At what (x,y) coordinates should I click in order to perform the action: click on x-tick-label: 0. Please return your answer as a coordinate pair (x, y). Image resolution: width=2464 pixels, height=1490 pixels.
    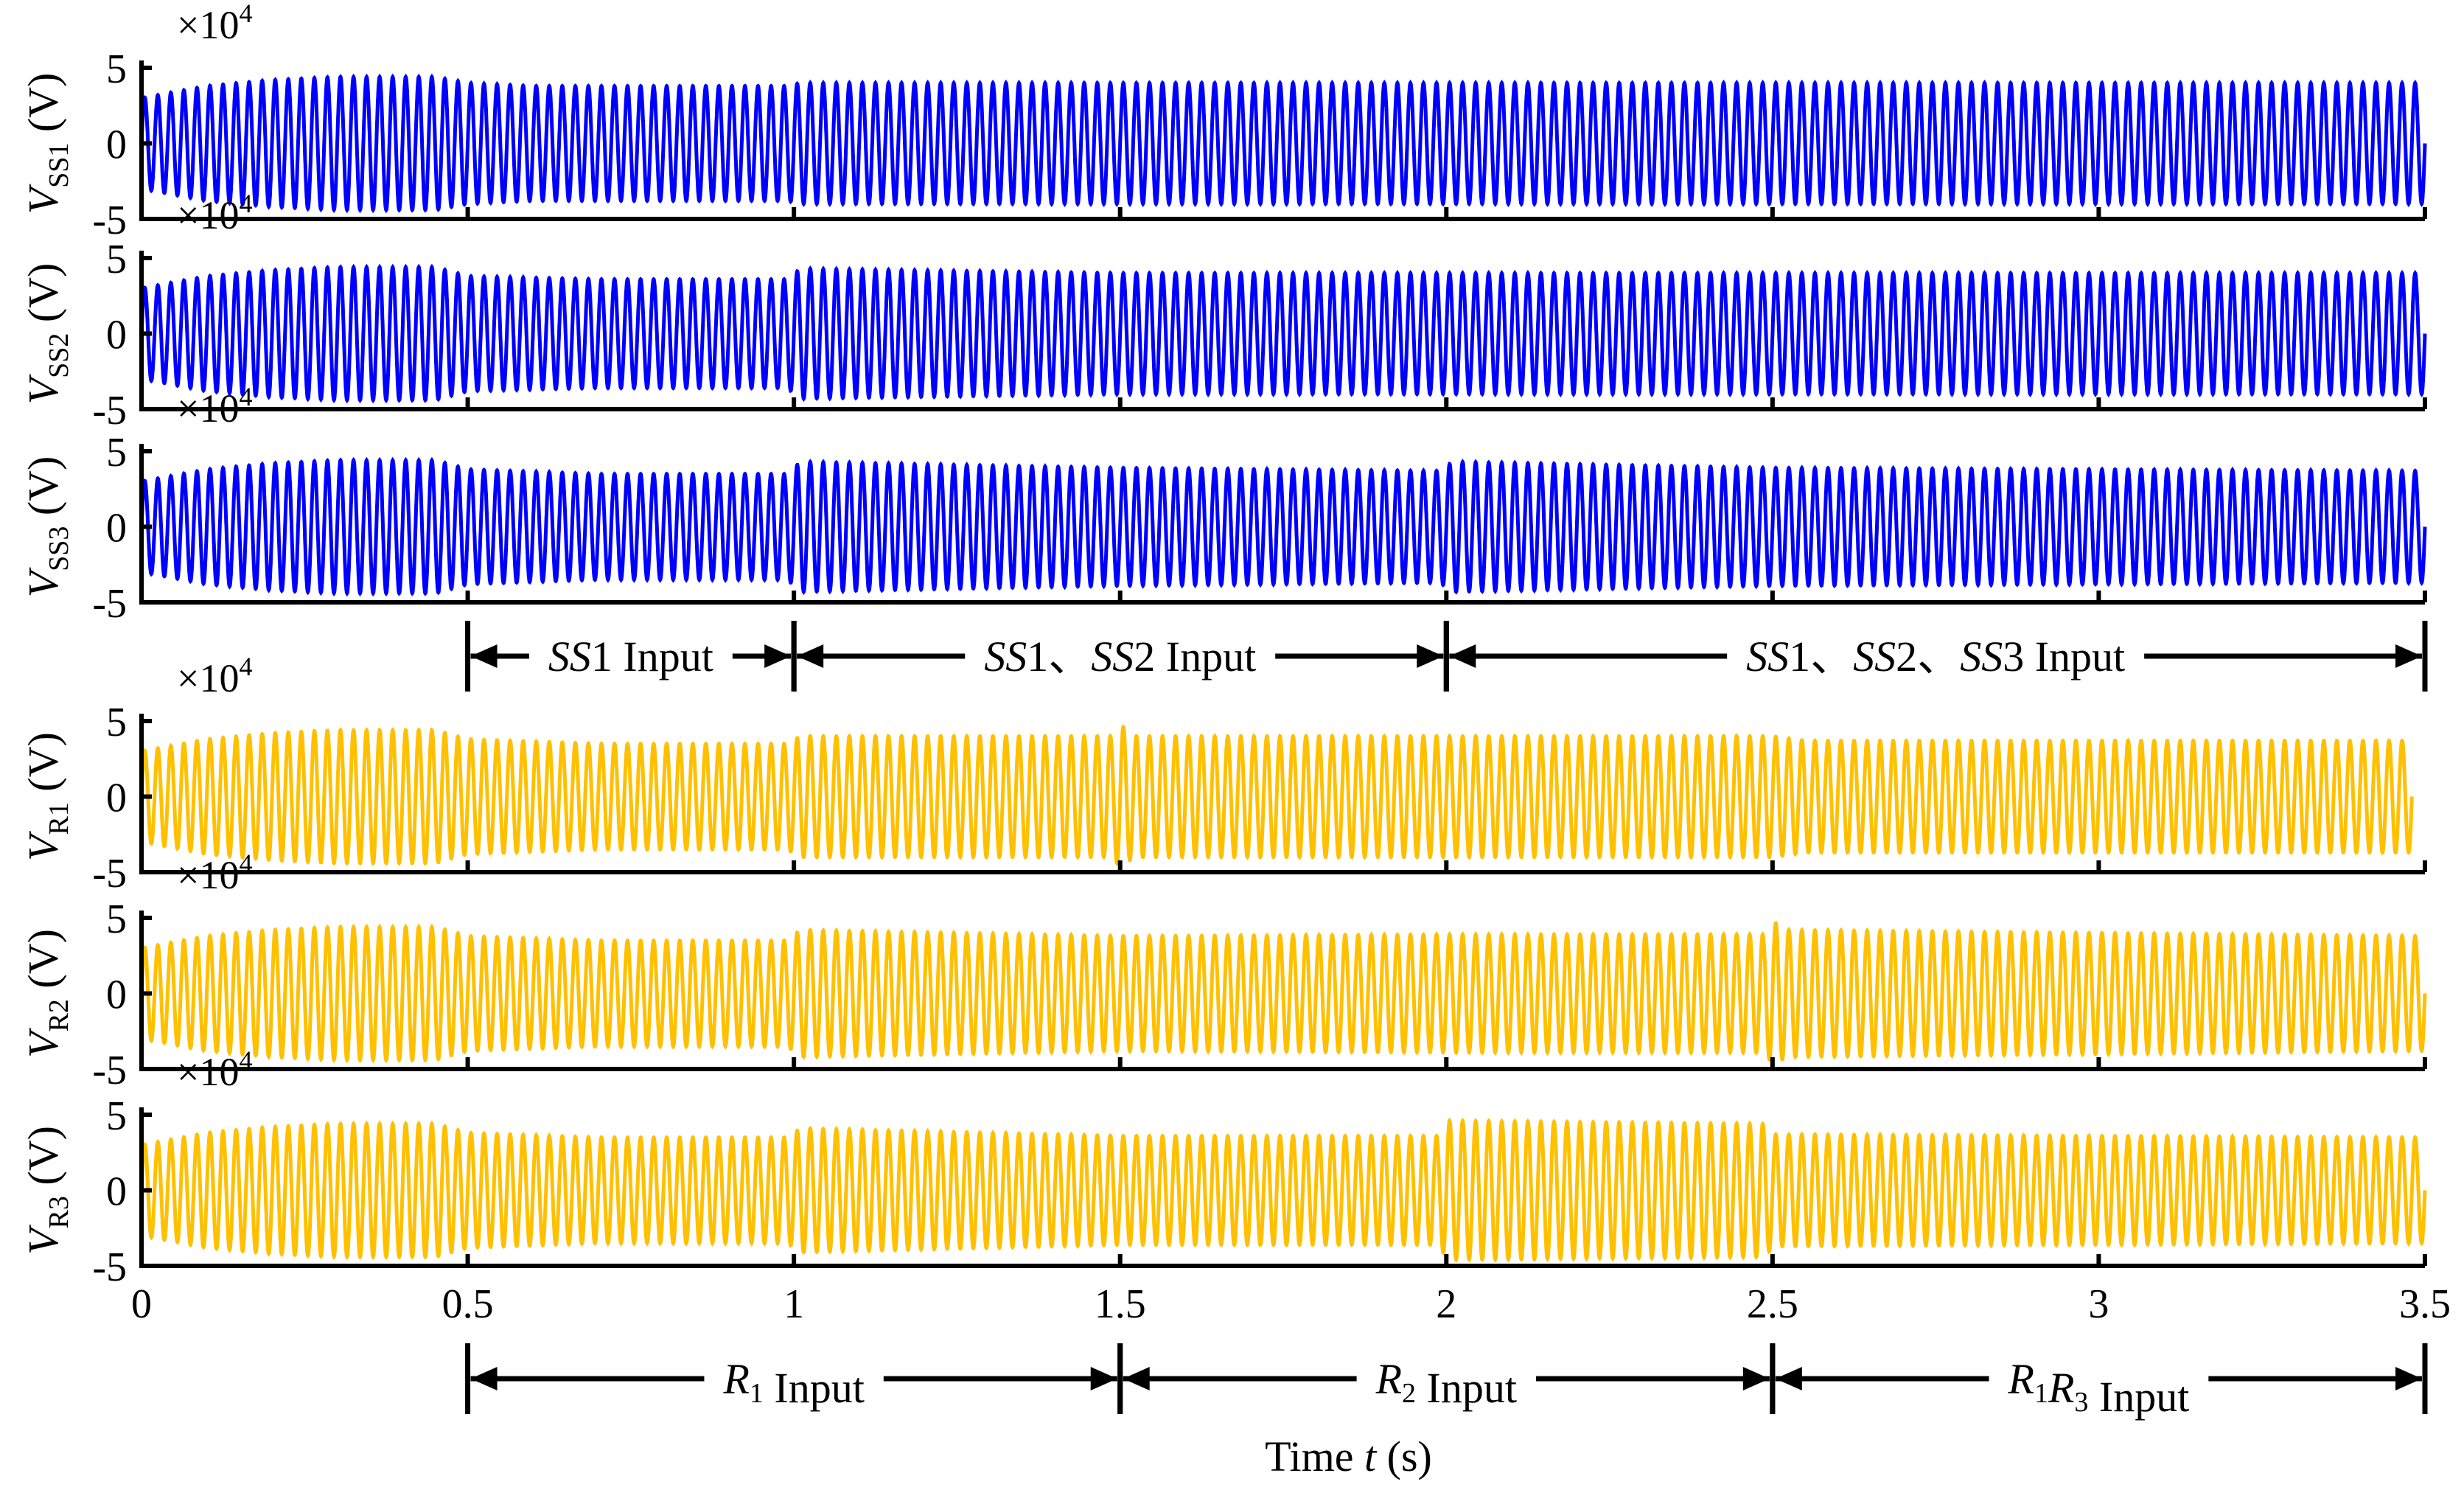
    Looking at the image, I should click on (141, 1304).